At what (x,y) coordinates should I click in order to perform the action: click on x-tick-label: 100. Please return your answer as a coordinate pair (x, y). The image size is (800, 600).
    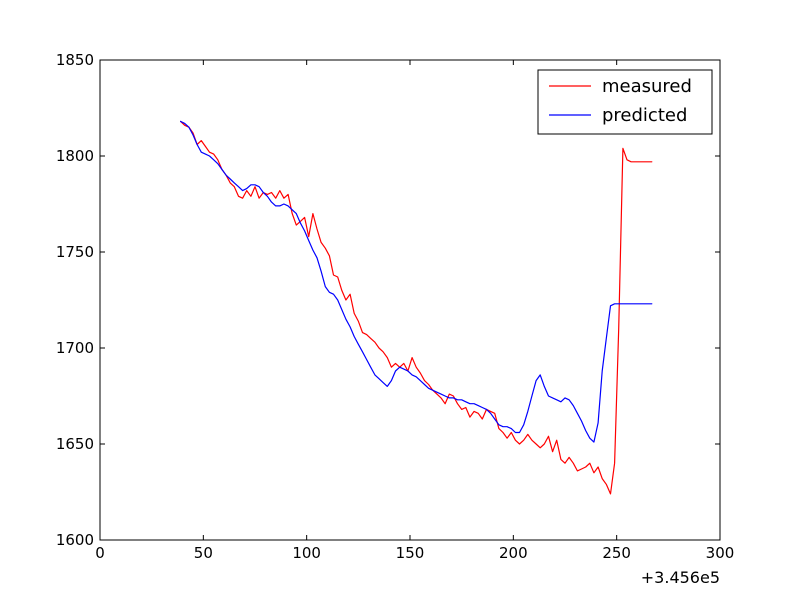
    Looking at the image, I should click on (306, 553).